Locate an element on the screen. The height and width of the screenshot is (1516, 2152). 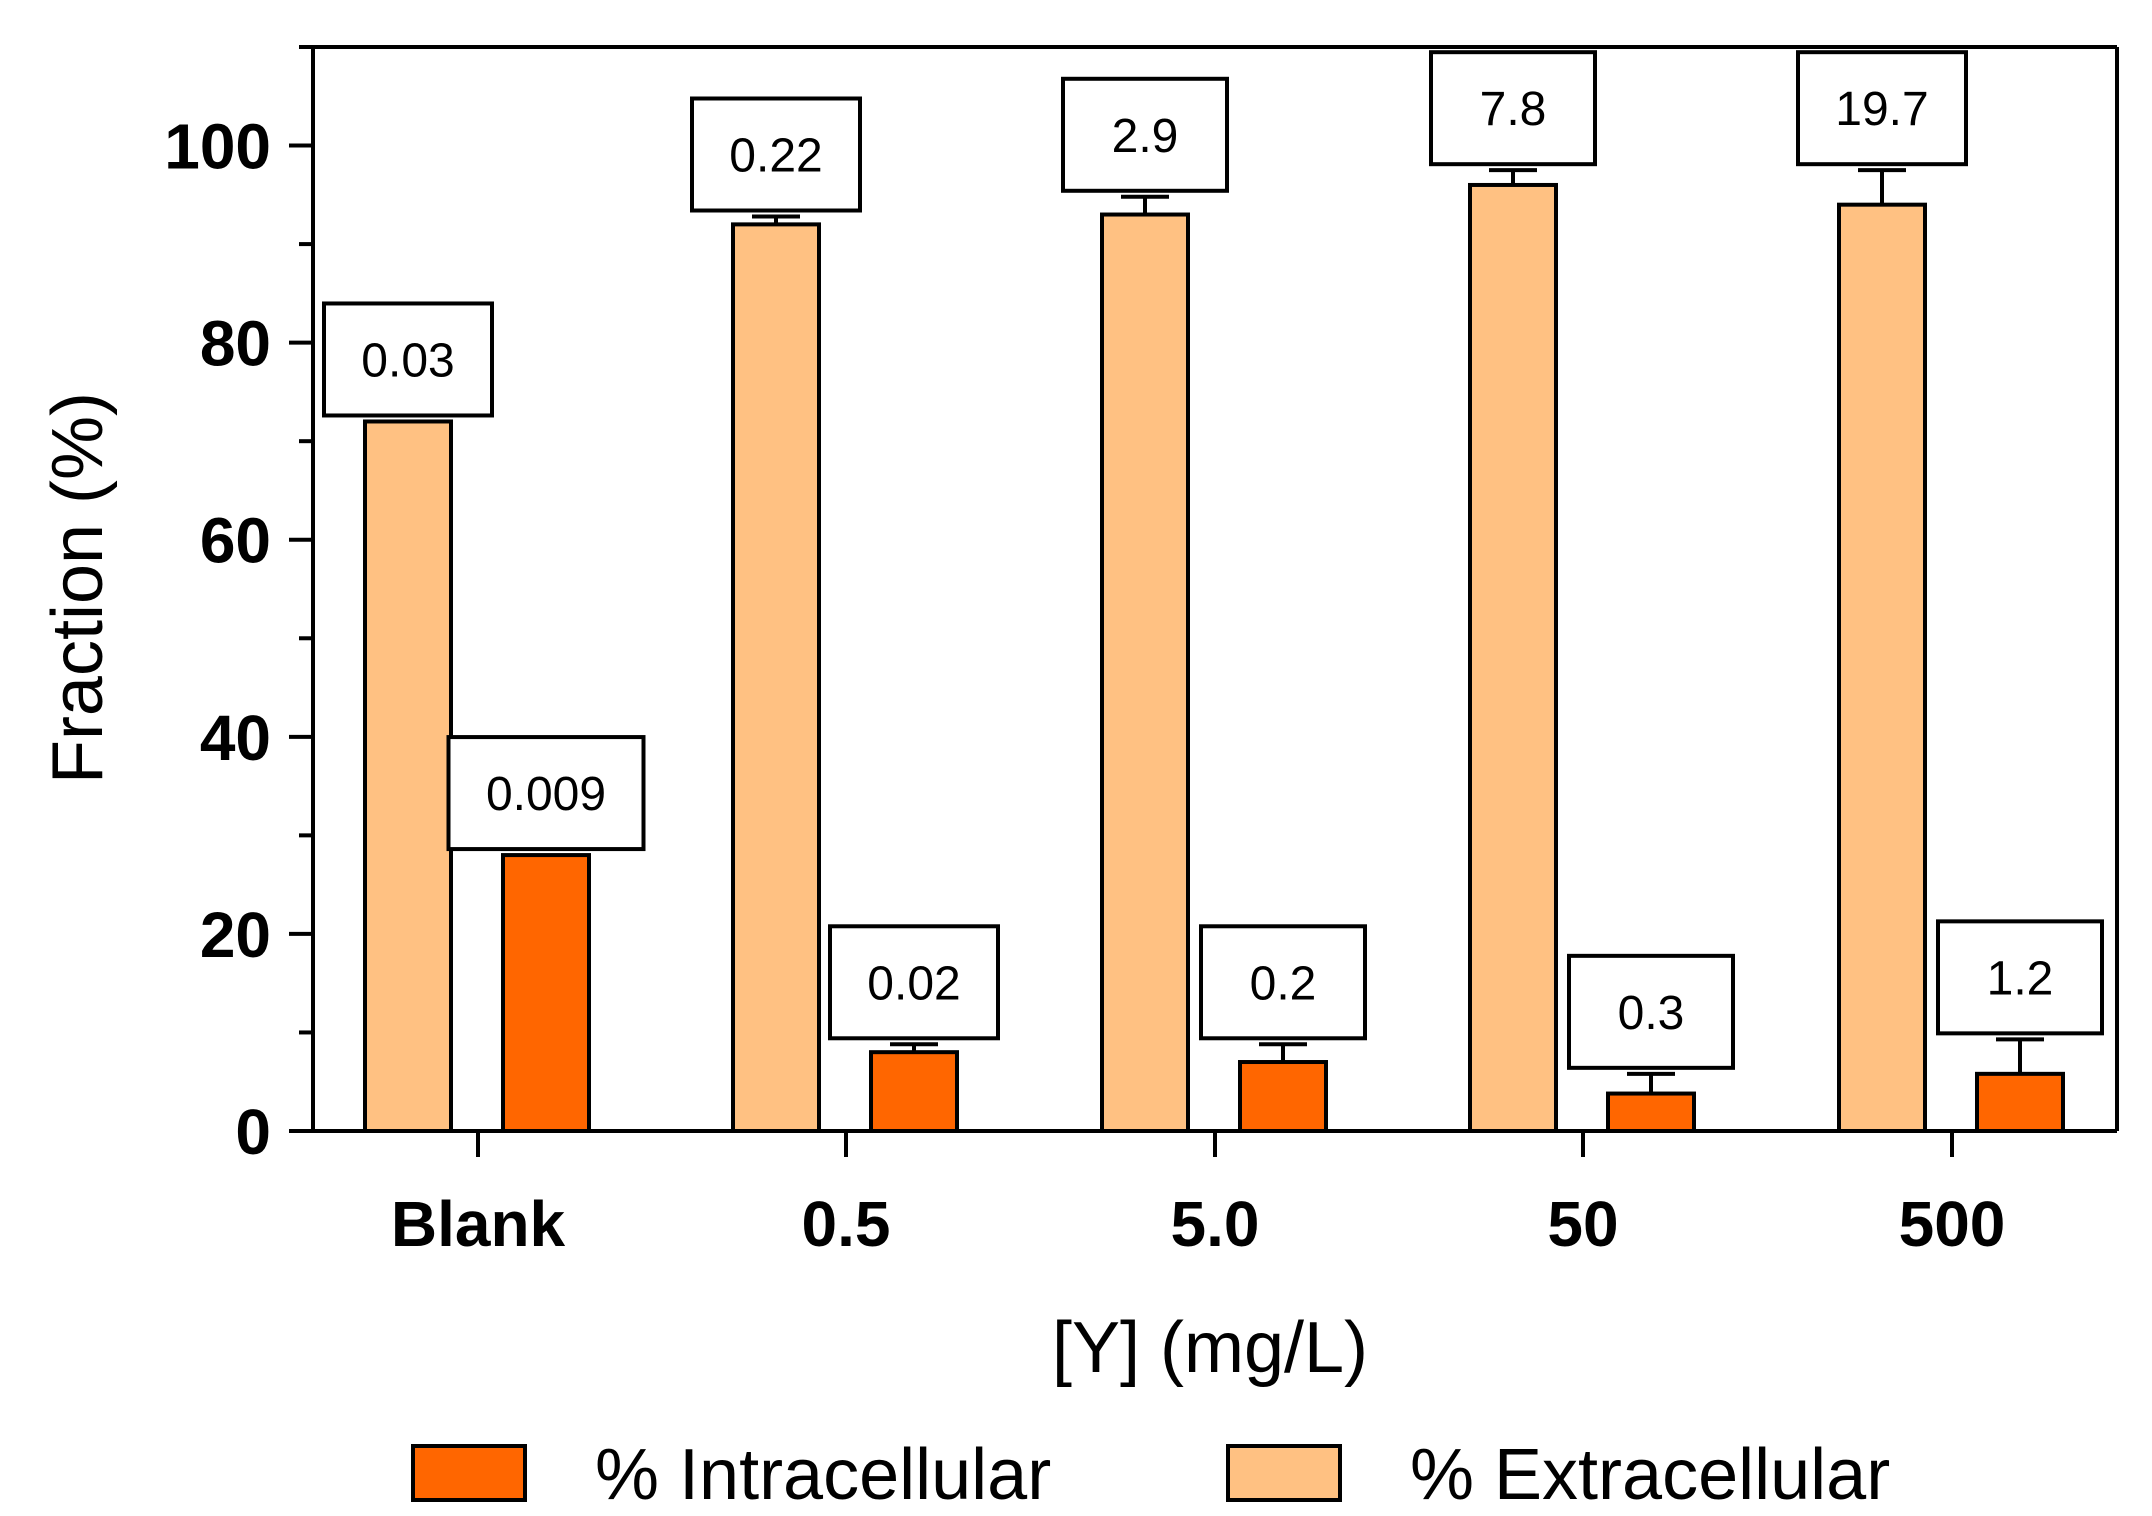
data-label-intracellular-500: 1.2 is located at coordinates (2020, 977).